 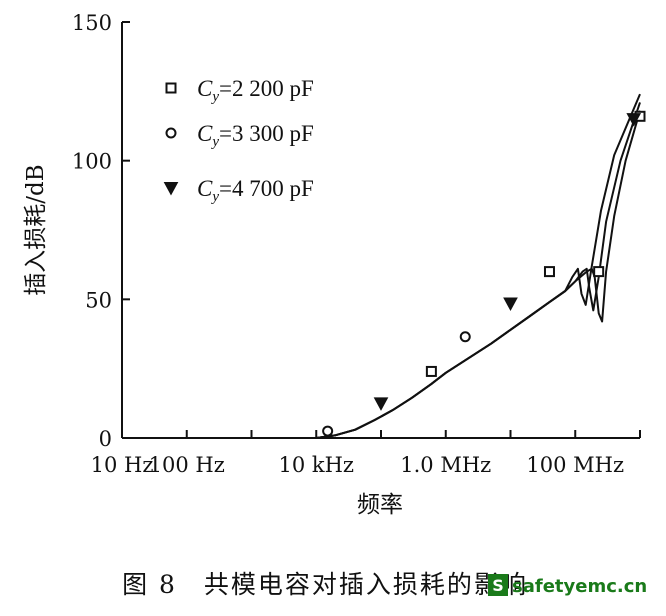 I want to click on watermark: S safetyemc.cn, so click(x=567, y=585).